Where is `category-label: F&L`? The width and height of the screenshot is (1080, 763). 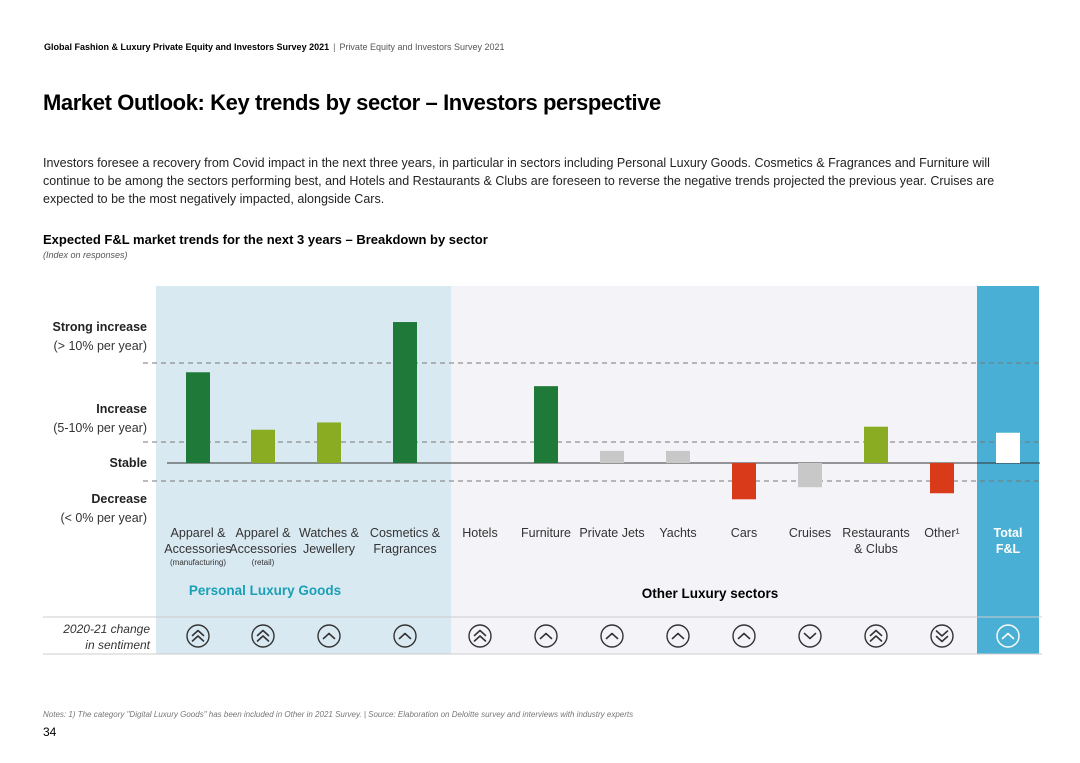
category-label: F&L is located at coordinates (1008, 549).